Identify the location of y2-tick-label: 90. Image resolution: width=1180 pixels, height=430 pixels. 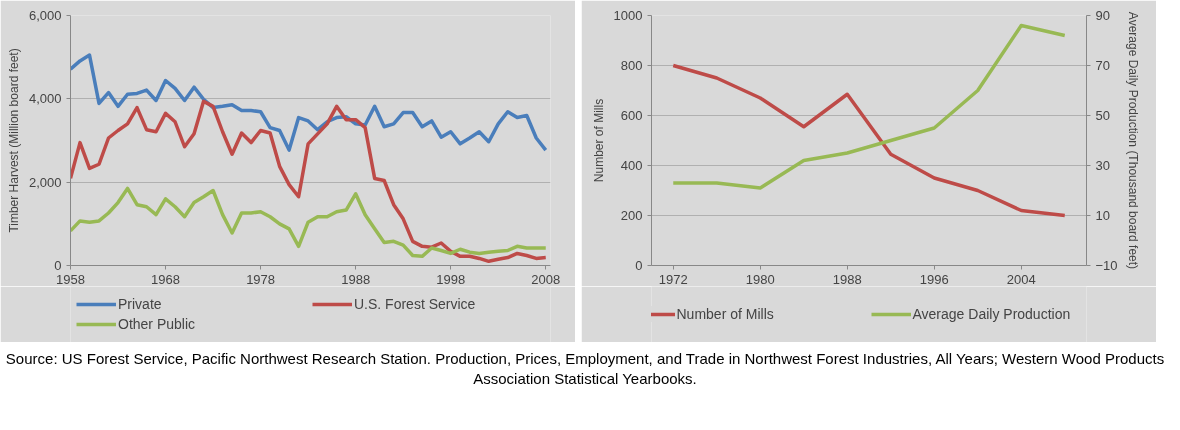
(1102, 15).